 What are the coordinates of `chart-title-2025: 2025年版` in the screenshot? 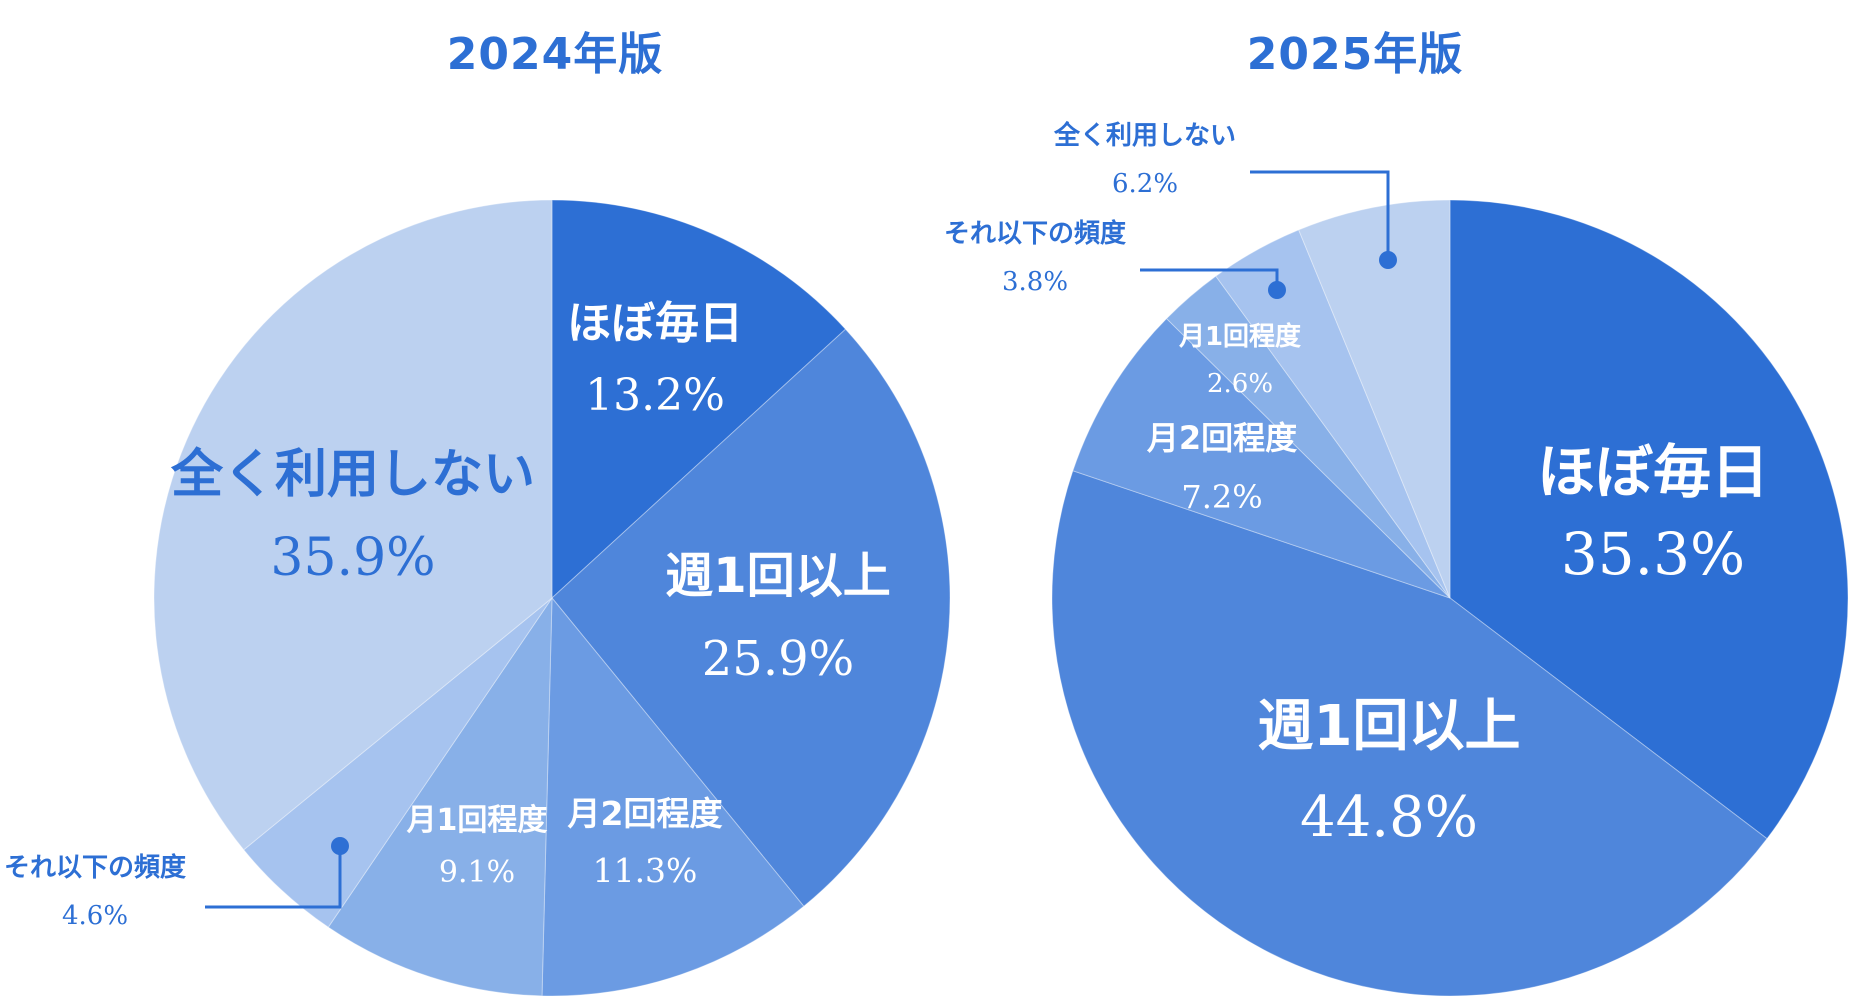 It's located at (1355, 54).